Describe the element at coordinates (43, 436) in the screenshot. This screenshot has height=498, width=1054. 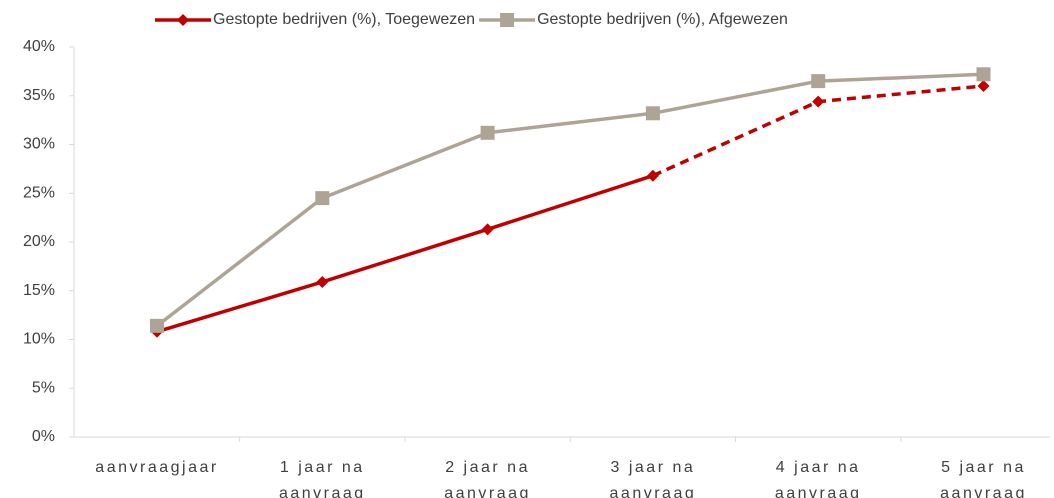
I see `y-tick-label: 0%` at that location.